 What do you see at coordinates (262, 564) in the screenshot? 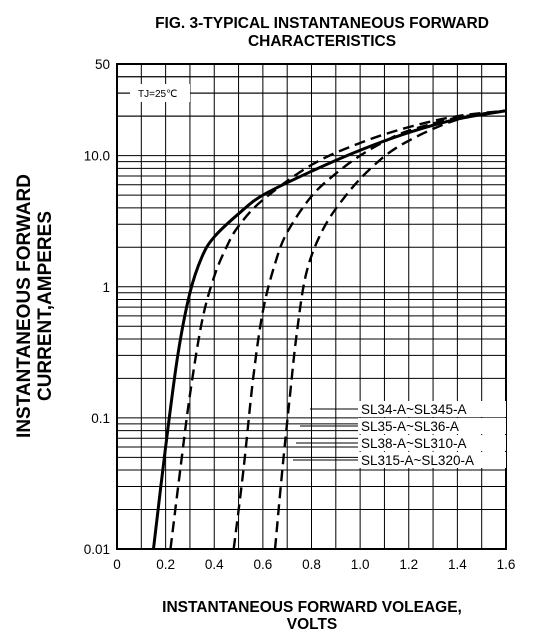
I see `x-tick-label: 0.6` at bounding box center [262, 564].